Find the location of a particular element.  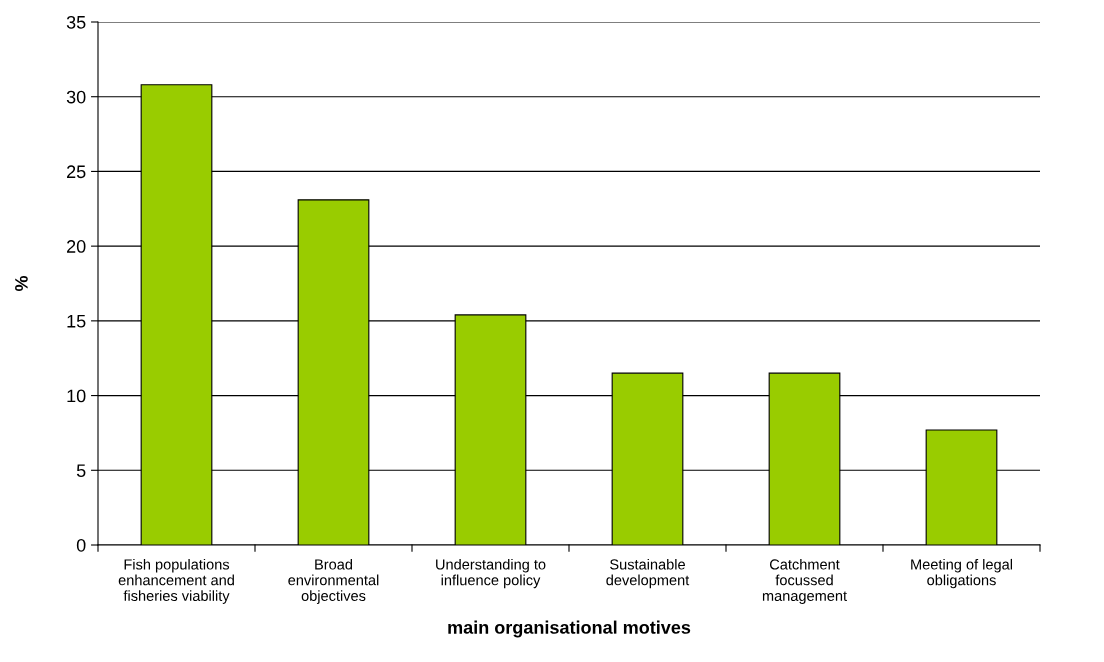

y-tick-label: 10 is located at coordinates (76, 396).